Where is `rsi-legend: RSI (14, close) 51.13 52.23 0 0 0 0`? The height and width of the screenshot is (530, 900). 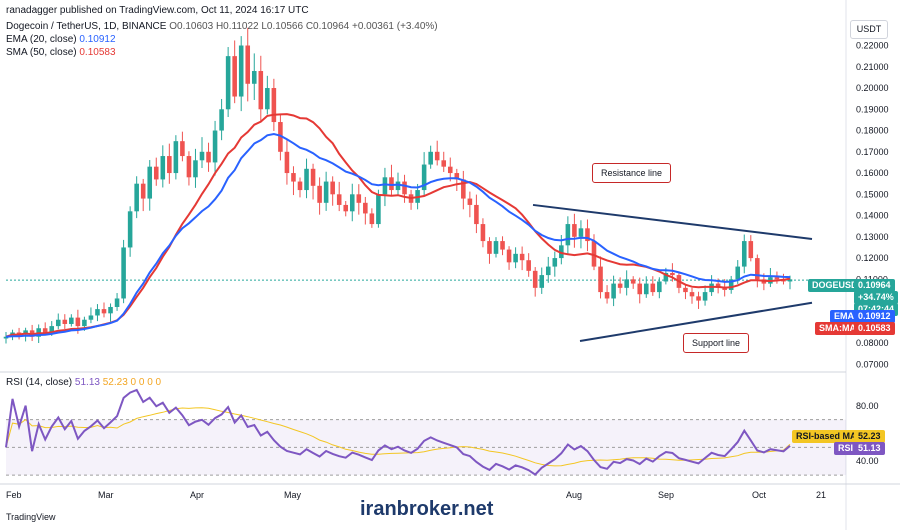 rsi-legend: RSI (14, close) 51.13 52.23 0 0 0 0 is located at coordinates (83, 382).